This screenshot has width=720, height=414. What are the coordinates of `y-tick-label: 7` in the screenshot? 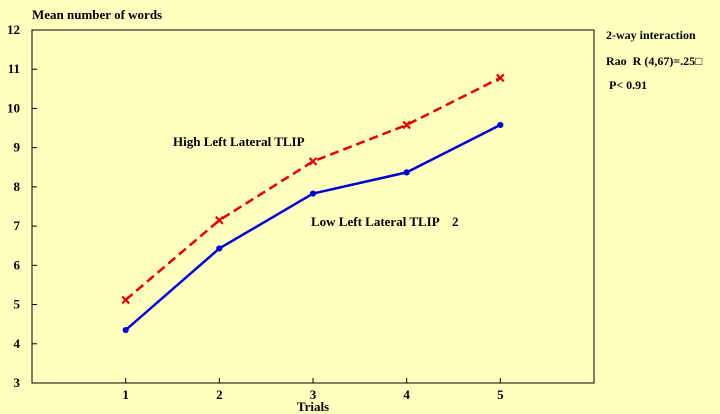 It's located at (17, 225).